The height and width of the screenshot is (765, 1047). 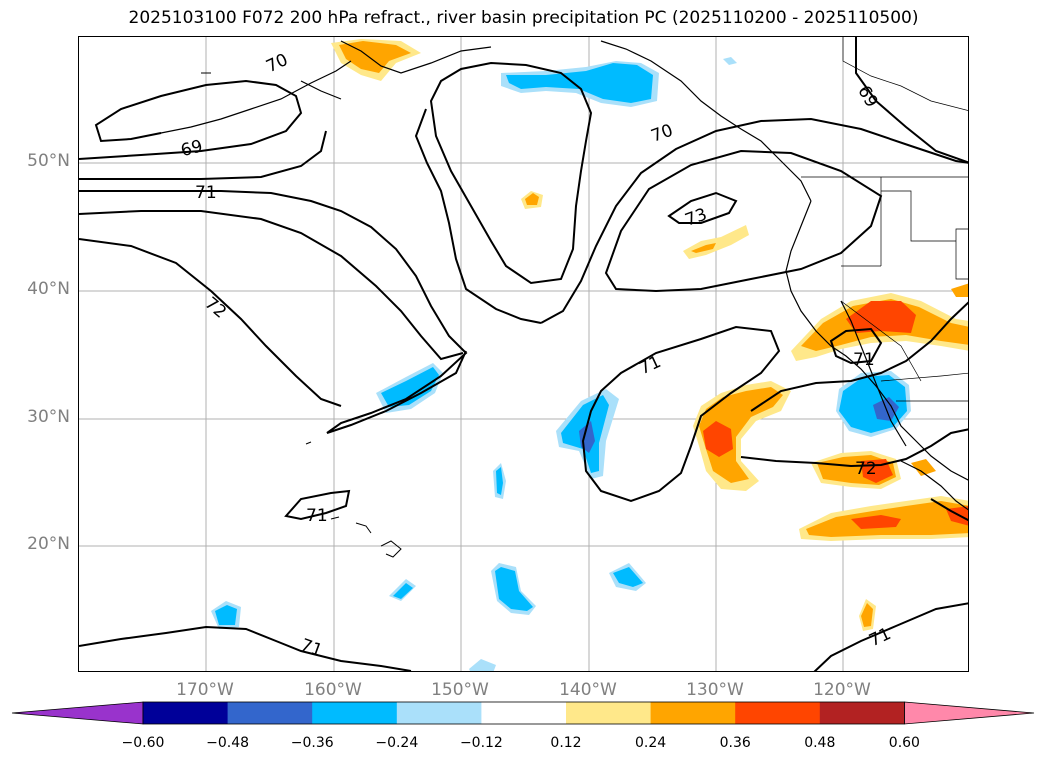 What do you see at coordinates (48, 544) in the screenshot?
I see `lat-label-20n: 20°N` at bounding box center [48, 544].